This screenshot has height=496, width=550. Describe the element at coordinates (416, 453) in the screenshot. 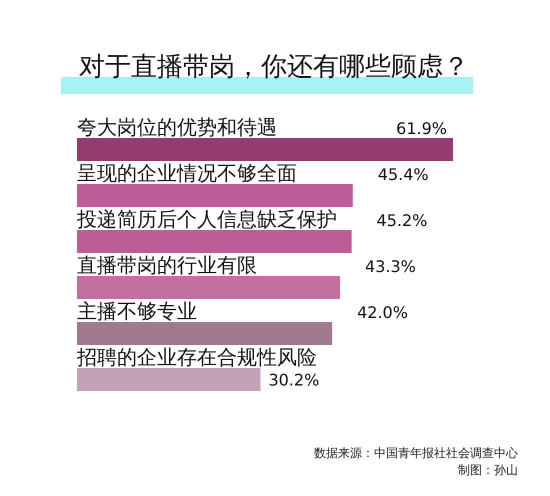

I see `annotation: 数据来源：中国青年报社社会调查中心` at that location.